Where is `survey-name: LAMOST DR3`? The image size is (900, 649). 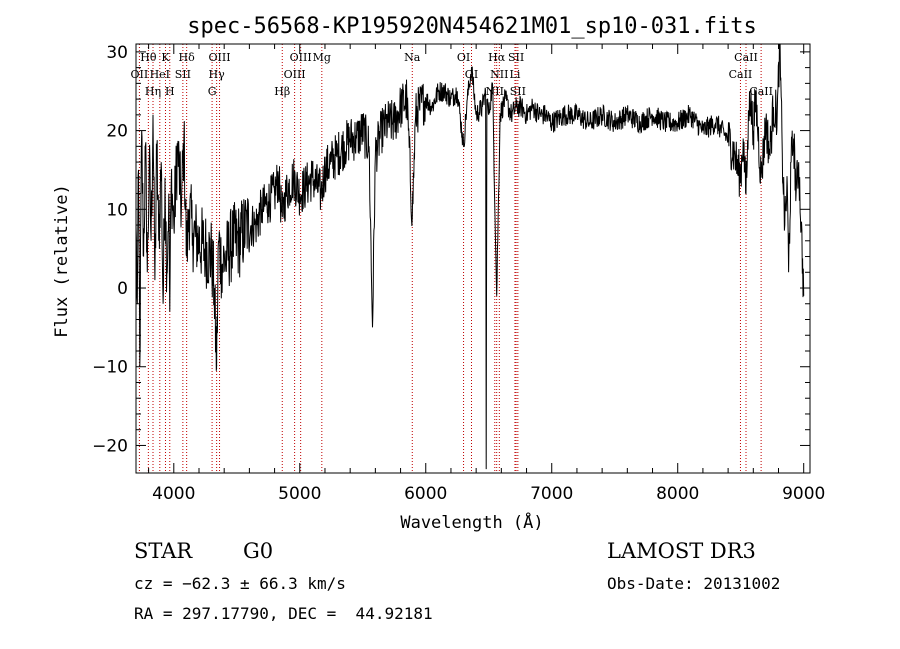
survey-name: LAMOST DR3 is located at coordinates (681, 551).